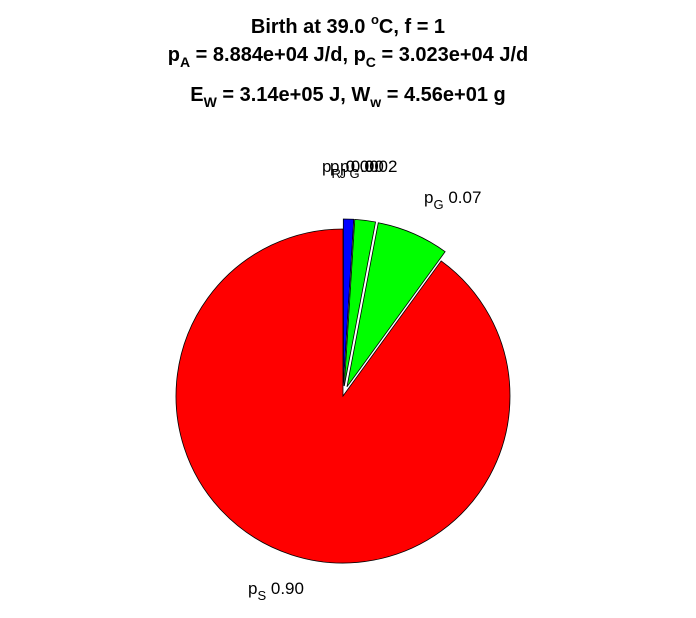  I want to click on slice-label-value: 0.90, so click(285, 588).